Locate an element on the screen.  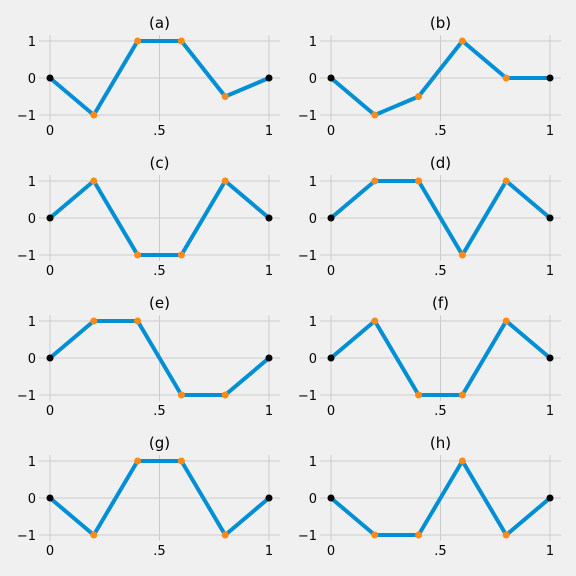
subplot-f: (f) 0 .5 1 1 0 −1 is located at coordinates (429, 356).